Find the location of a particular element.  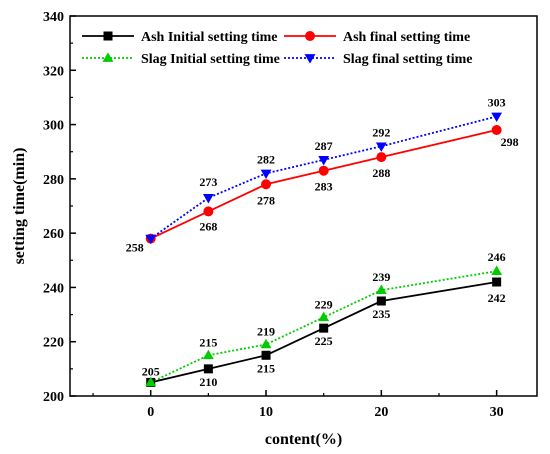

x-tick-label: 30 is located at coordinates (497, 412).